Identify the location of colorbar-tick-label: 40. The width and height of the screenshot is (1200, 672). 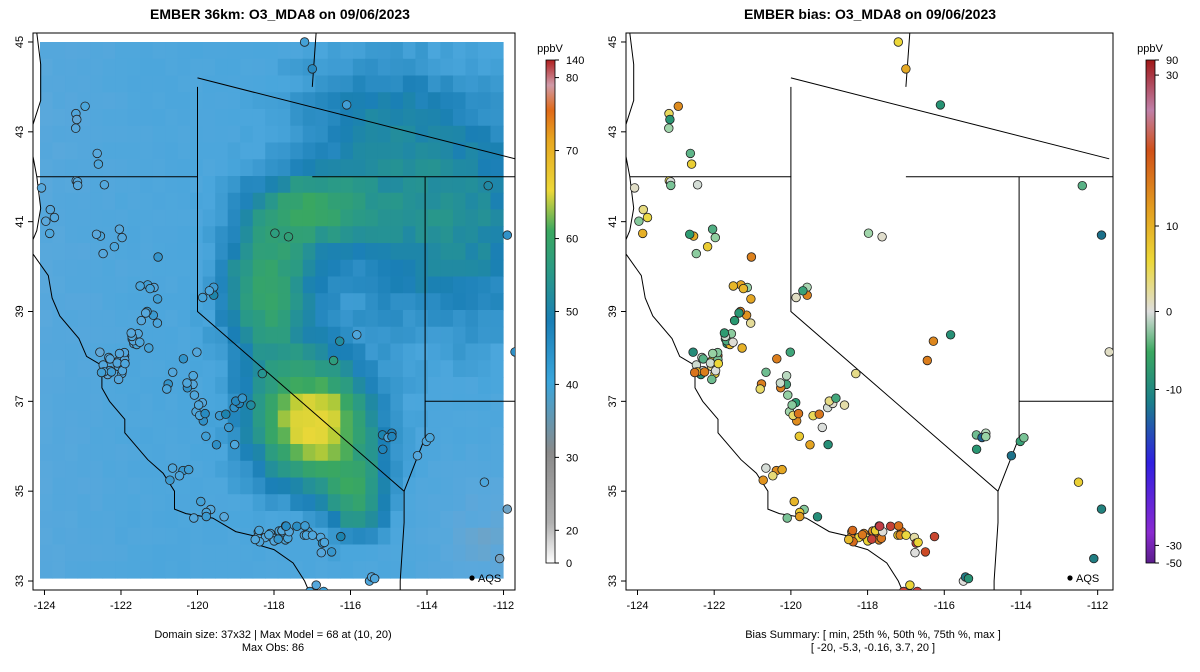
(572, 385).